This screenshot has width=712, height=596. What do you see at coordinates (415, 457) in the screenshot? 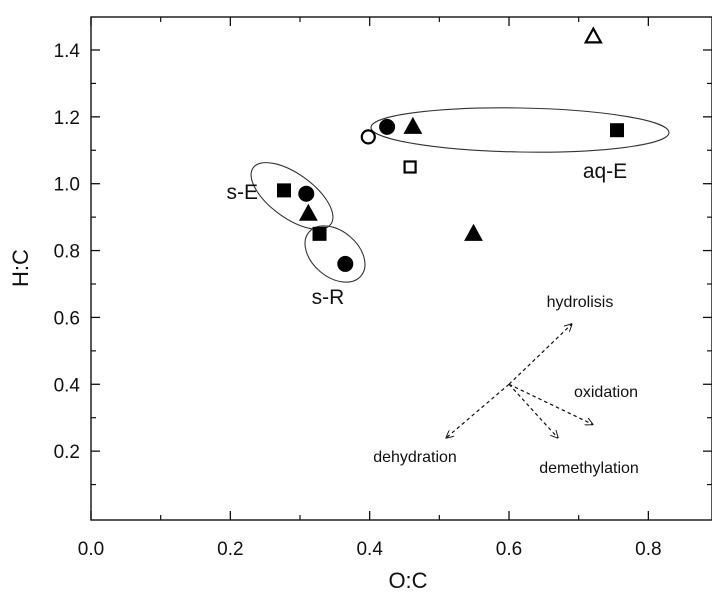
I see `arrow-label-dehydration: dehydration` at bounding box center [415, 457].